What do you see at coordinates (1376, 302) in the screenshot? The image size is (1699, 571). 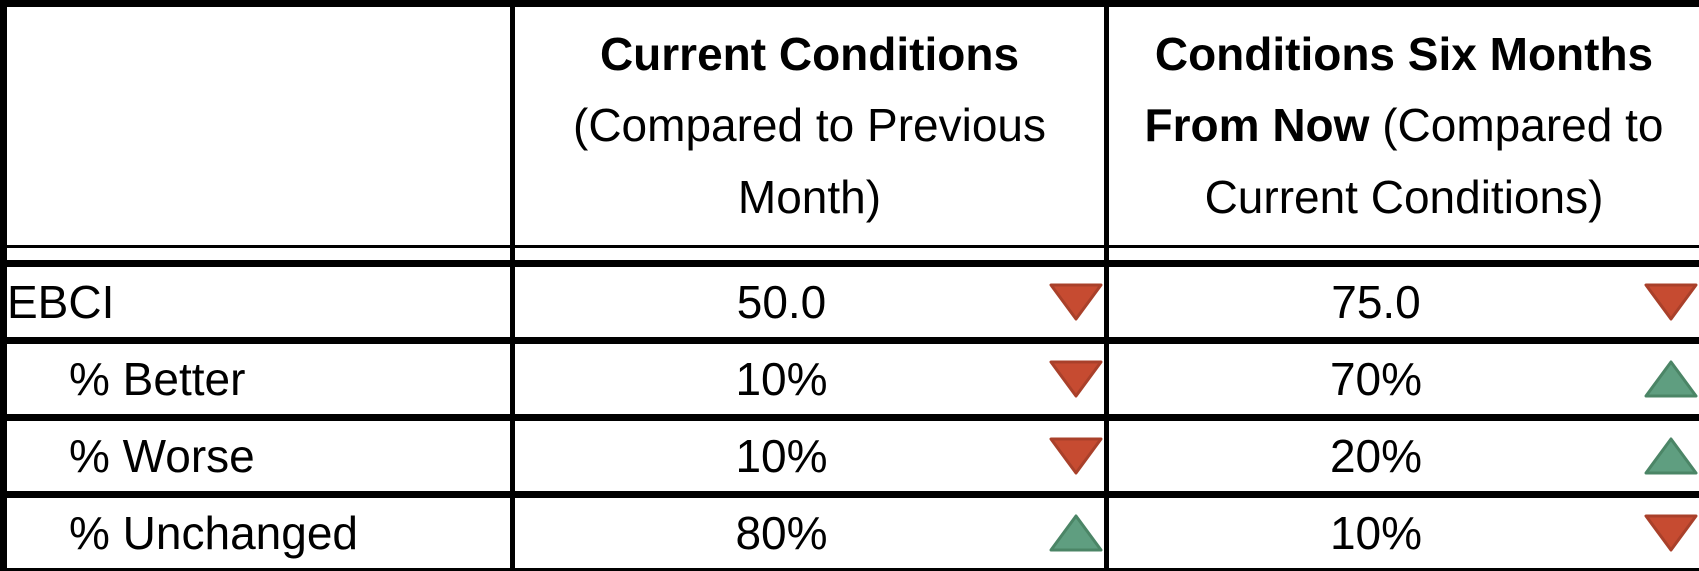 I see `metric-value: 75.0` at bounding box center [1376, 302].